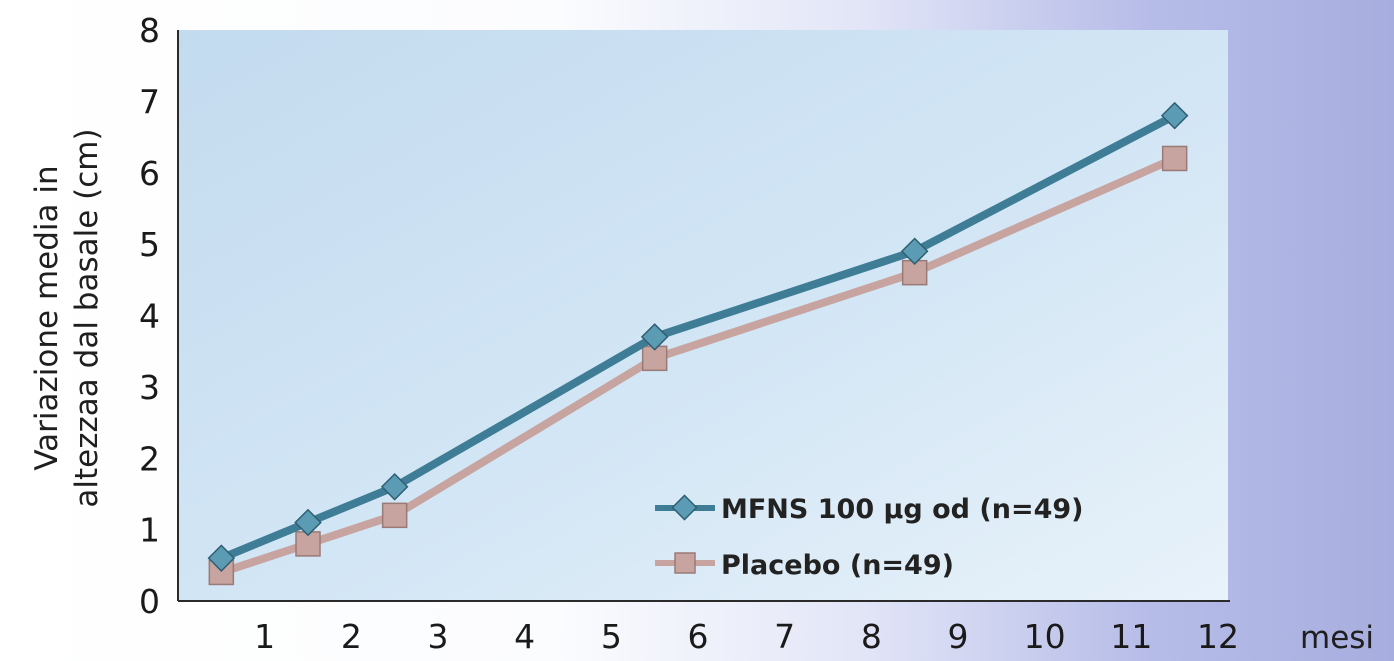 The width and height of the screenshot is (1394, 661). I want to click on x-tick-label: 12, so click(1218, 636).